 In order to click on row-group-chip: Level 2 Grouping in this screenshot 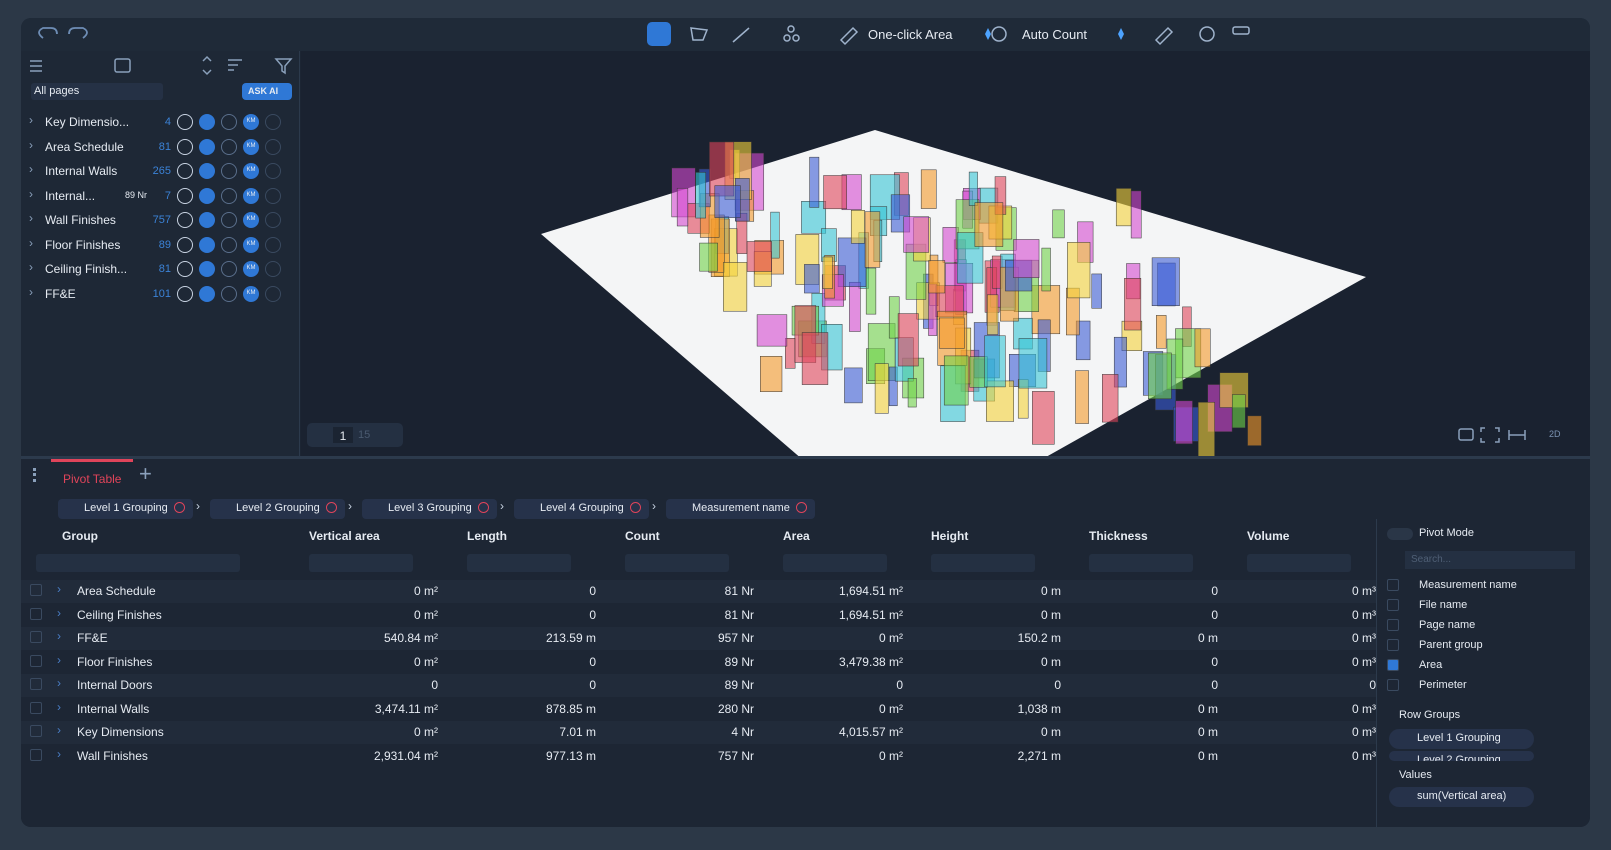, I will do `click(1461, 756)`.